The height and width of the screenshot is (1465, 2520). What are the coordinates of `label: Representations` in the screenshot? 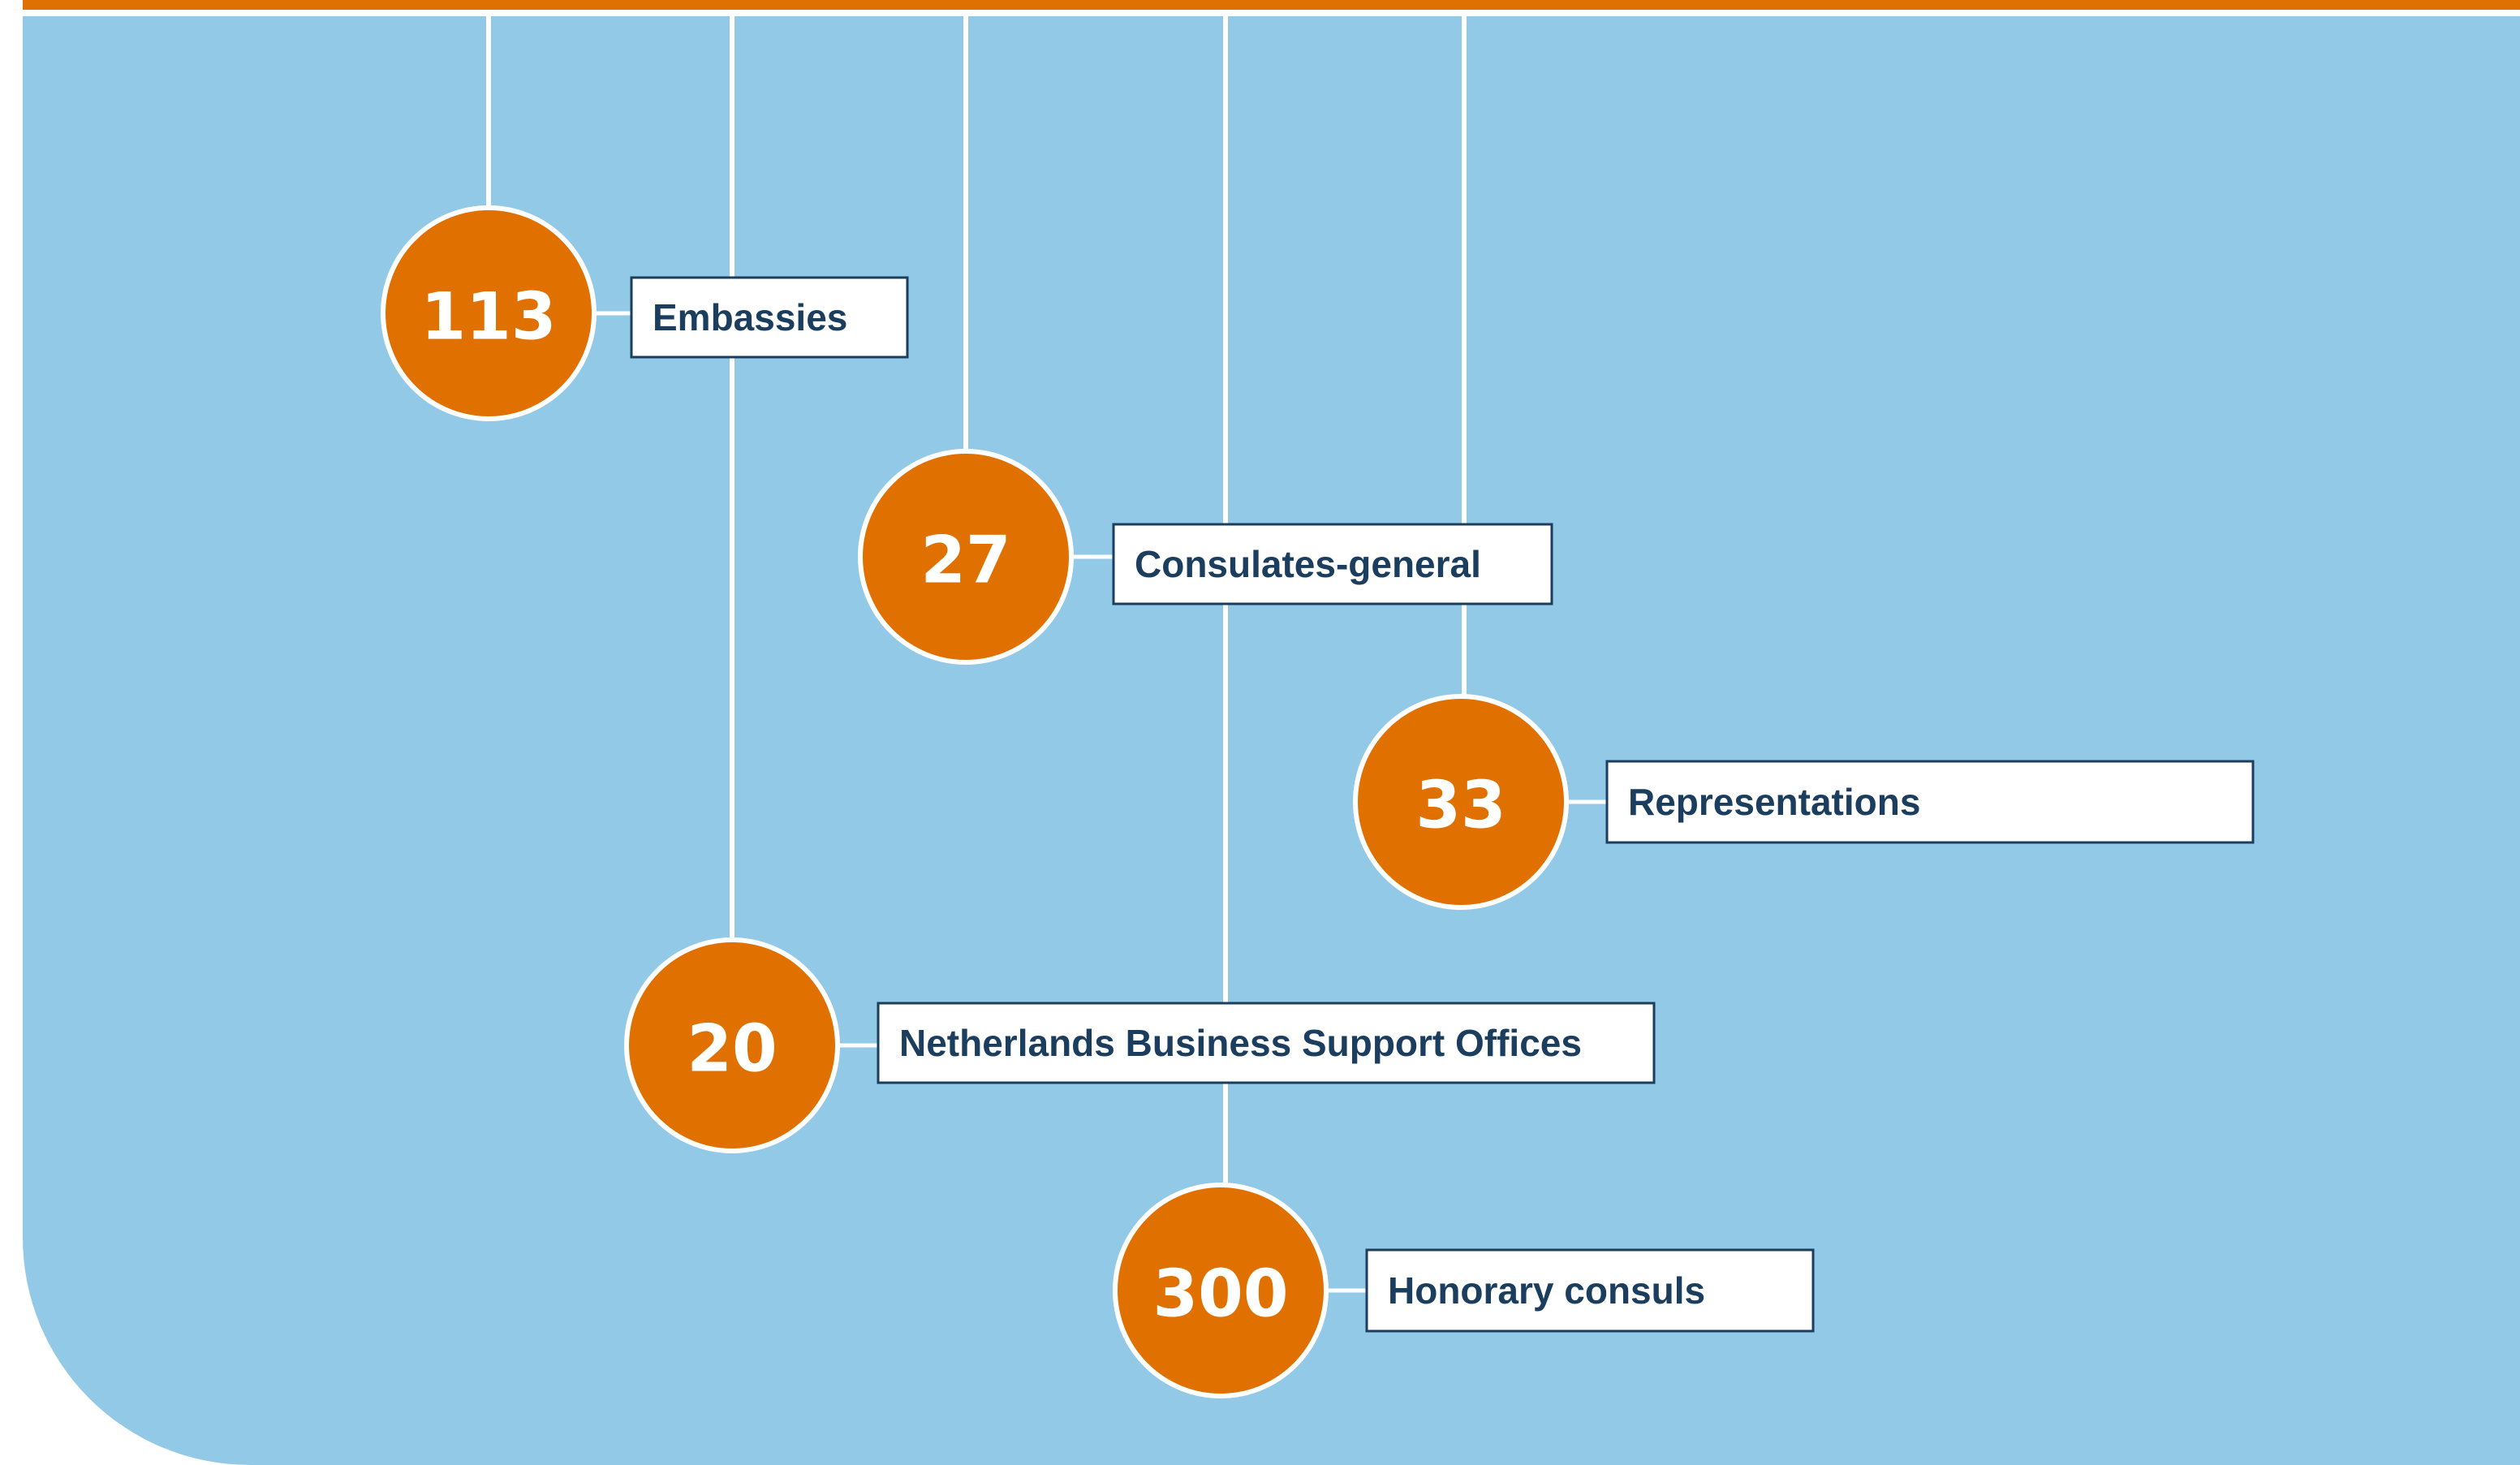 It's located at (1774, 802).